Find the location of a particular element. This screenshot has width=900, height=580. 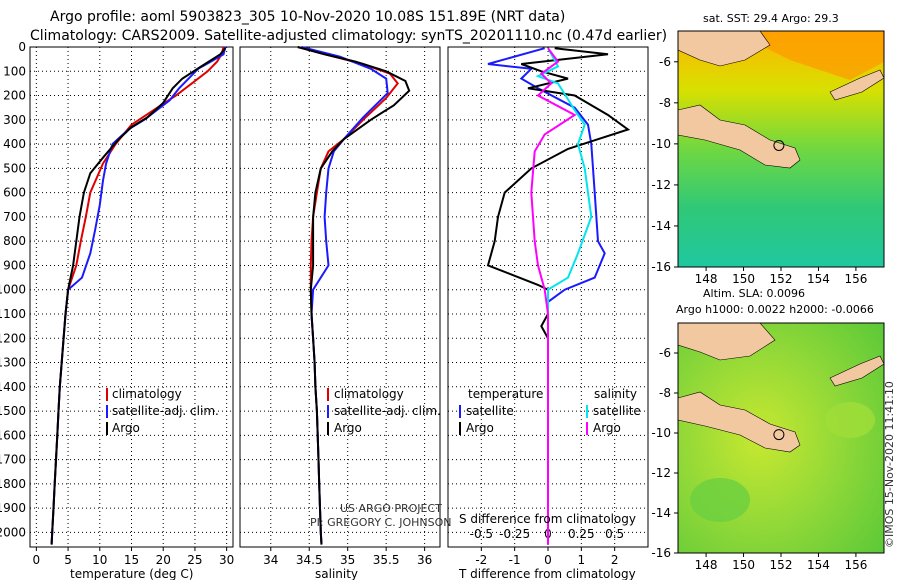

x-tick-label: 20 is located at coordinates (163, 560).